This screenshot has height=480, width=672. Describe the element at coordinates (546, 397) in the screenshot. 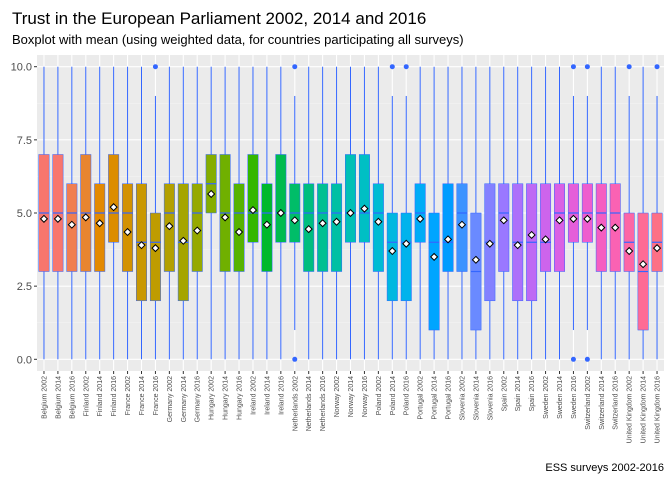

I see `x-tick-label: Sweden 2002` at that location.